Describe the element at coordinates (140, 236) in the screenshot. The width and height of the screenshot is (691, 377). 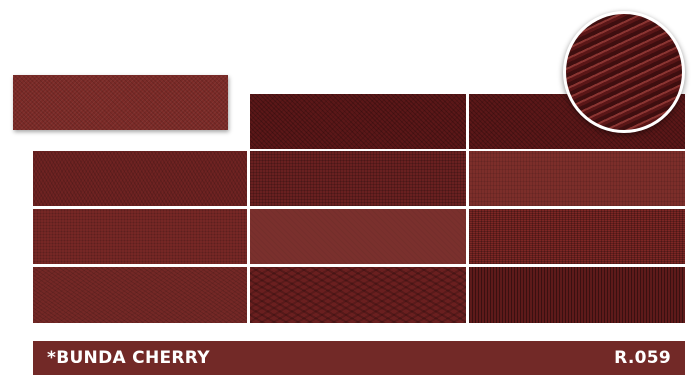
I see `tile-r3-c1` at that location.